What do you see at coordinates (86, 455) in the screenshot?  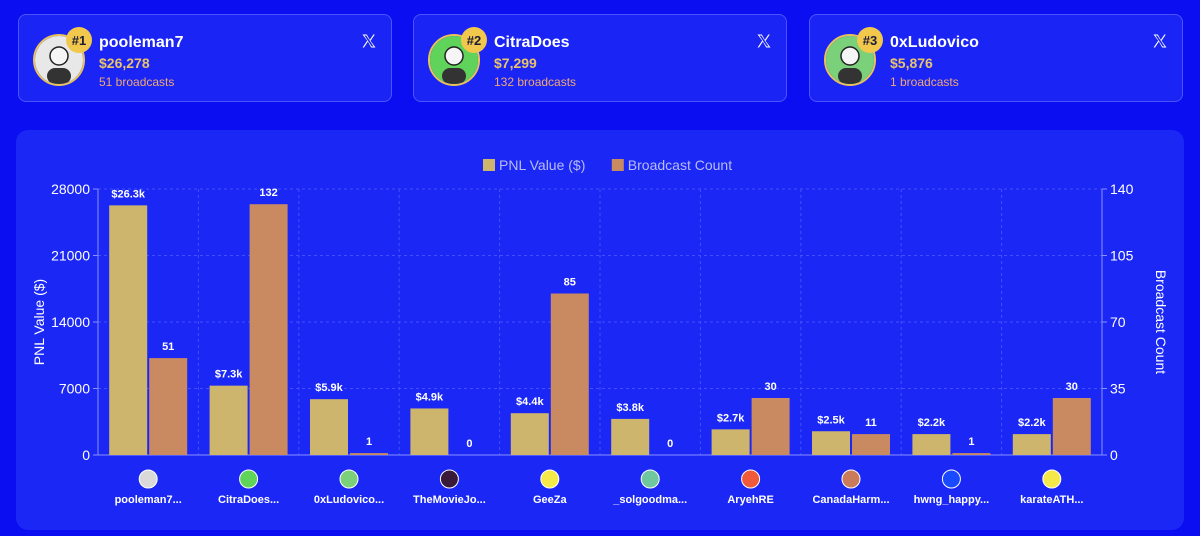 I see `y-left-tick-label: 0` at bounding box center [86, 455].